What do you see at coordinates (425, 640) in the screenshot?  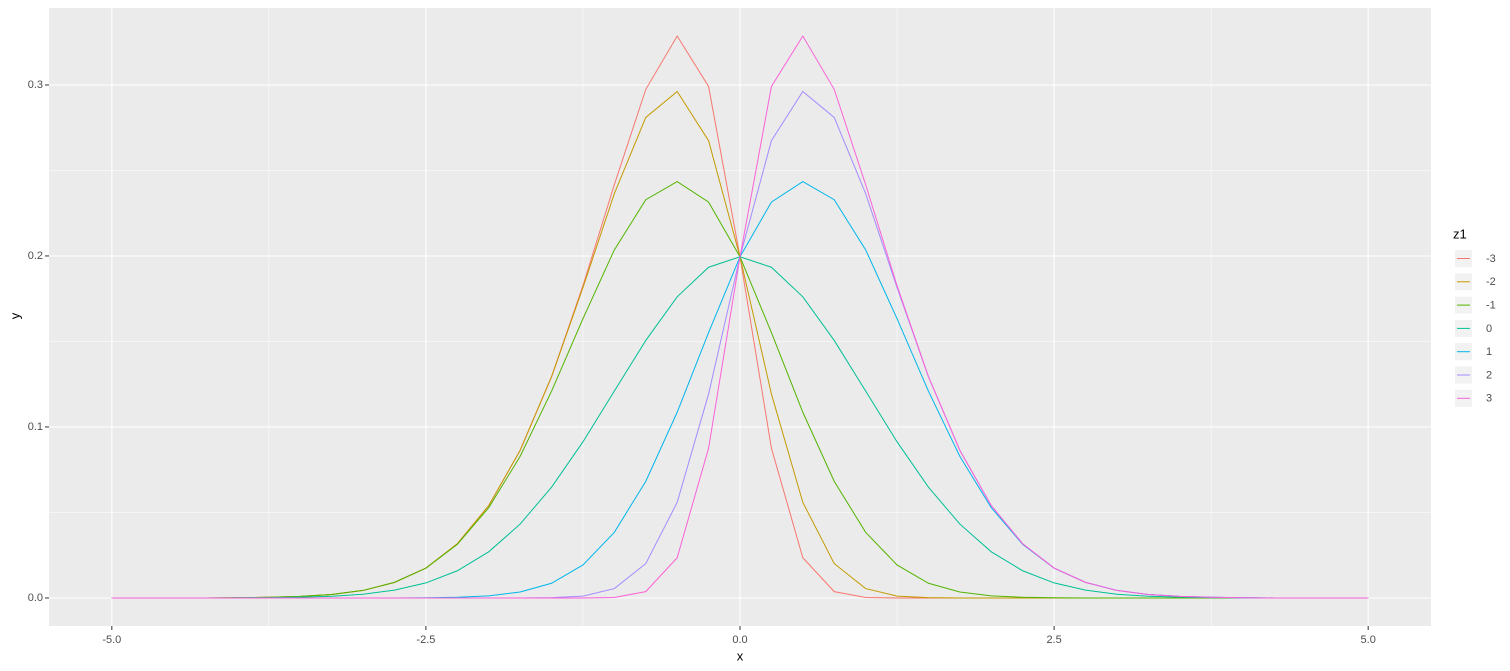 I see `x-tick-label: -2.5` at bounding box center [425, 640].